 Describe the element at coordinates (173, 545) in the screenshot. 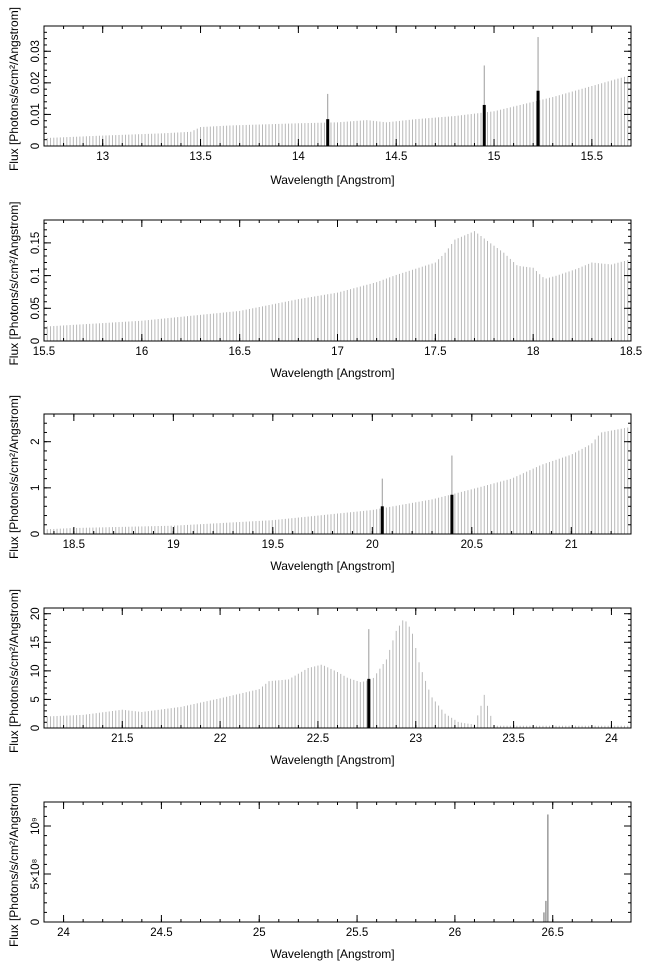

I see `x-tick-label: 19` at that location.